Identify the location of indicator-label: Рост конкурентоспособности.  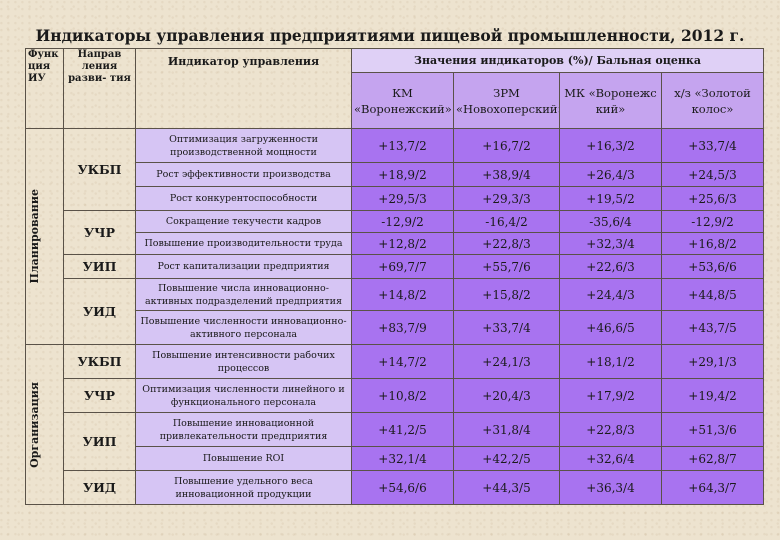
(243, 198).